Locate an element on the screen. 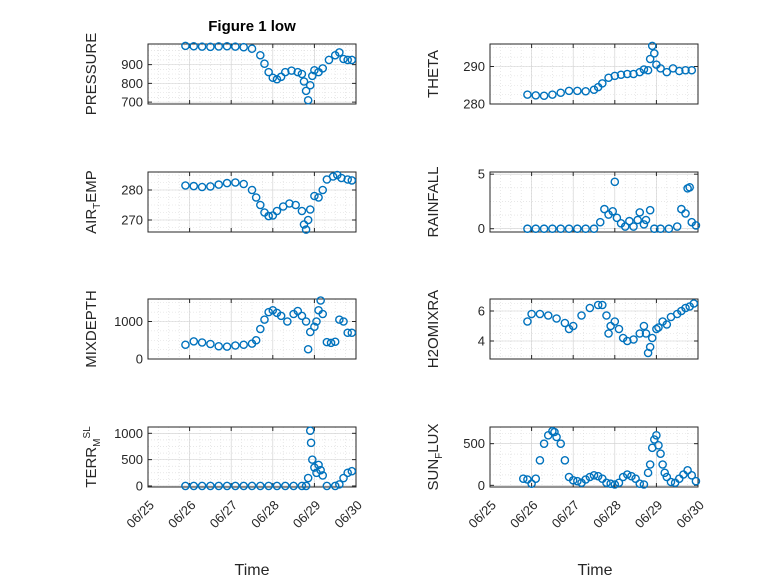  y-axis-label: RAINFALL is located at coordinates (433, 202).